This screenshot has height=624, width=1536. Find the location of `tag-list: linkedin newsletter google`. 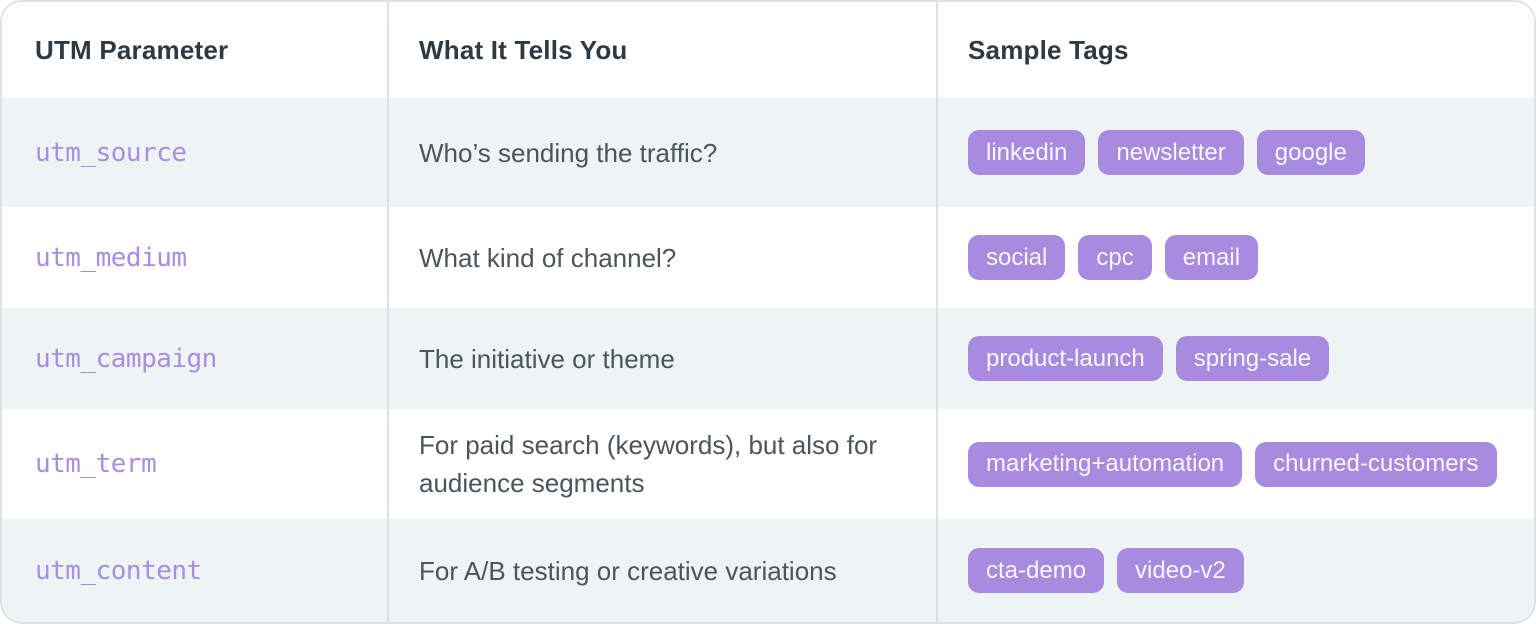

tag-list: linkedin newsletter google is located at coordinates (1235, 152).